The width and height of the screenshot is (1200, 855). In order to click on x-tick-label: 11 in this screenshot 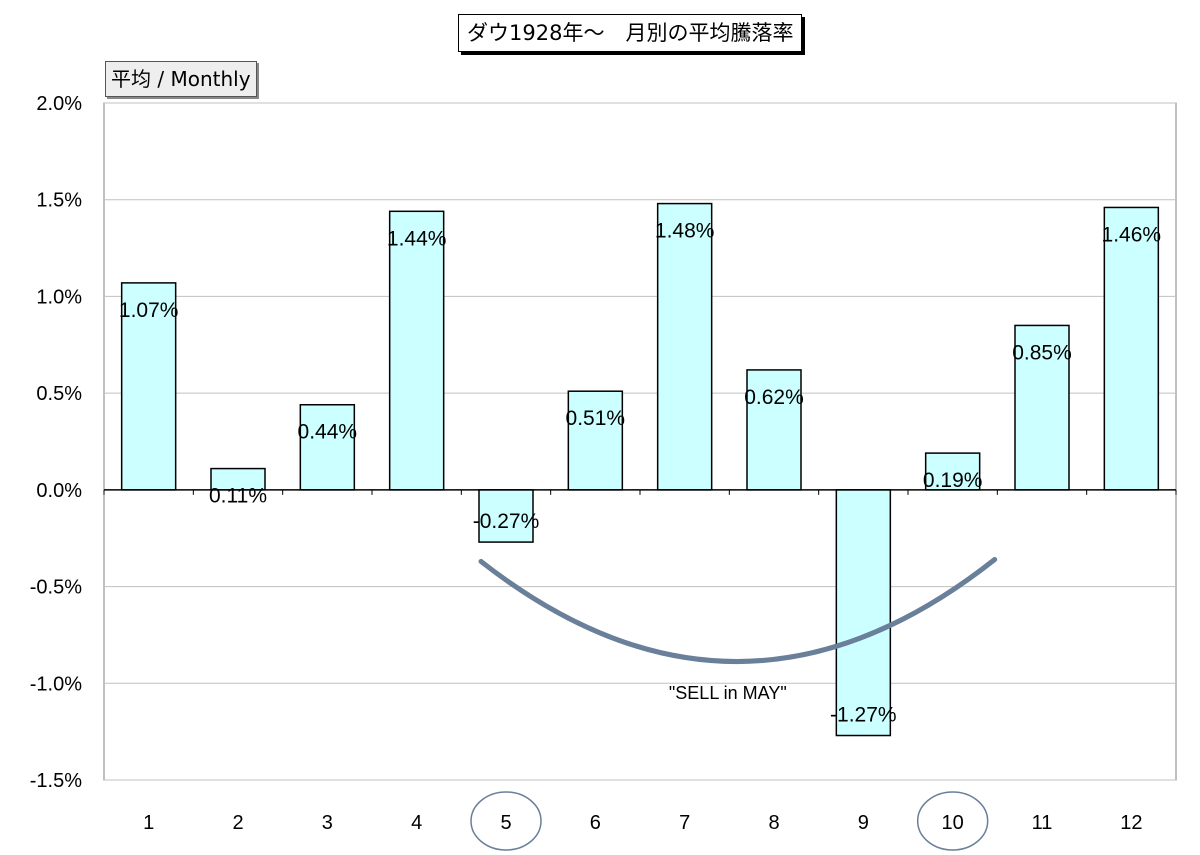, I will do `click(1042, 823)`.